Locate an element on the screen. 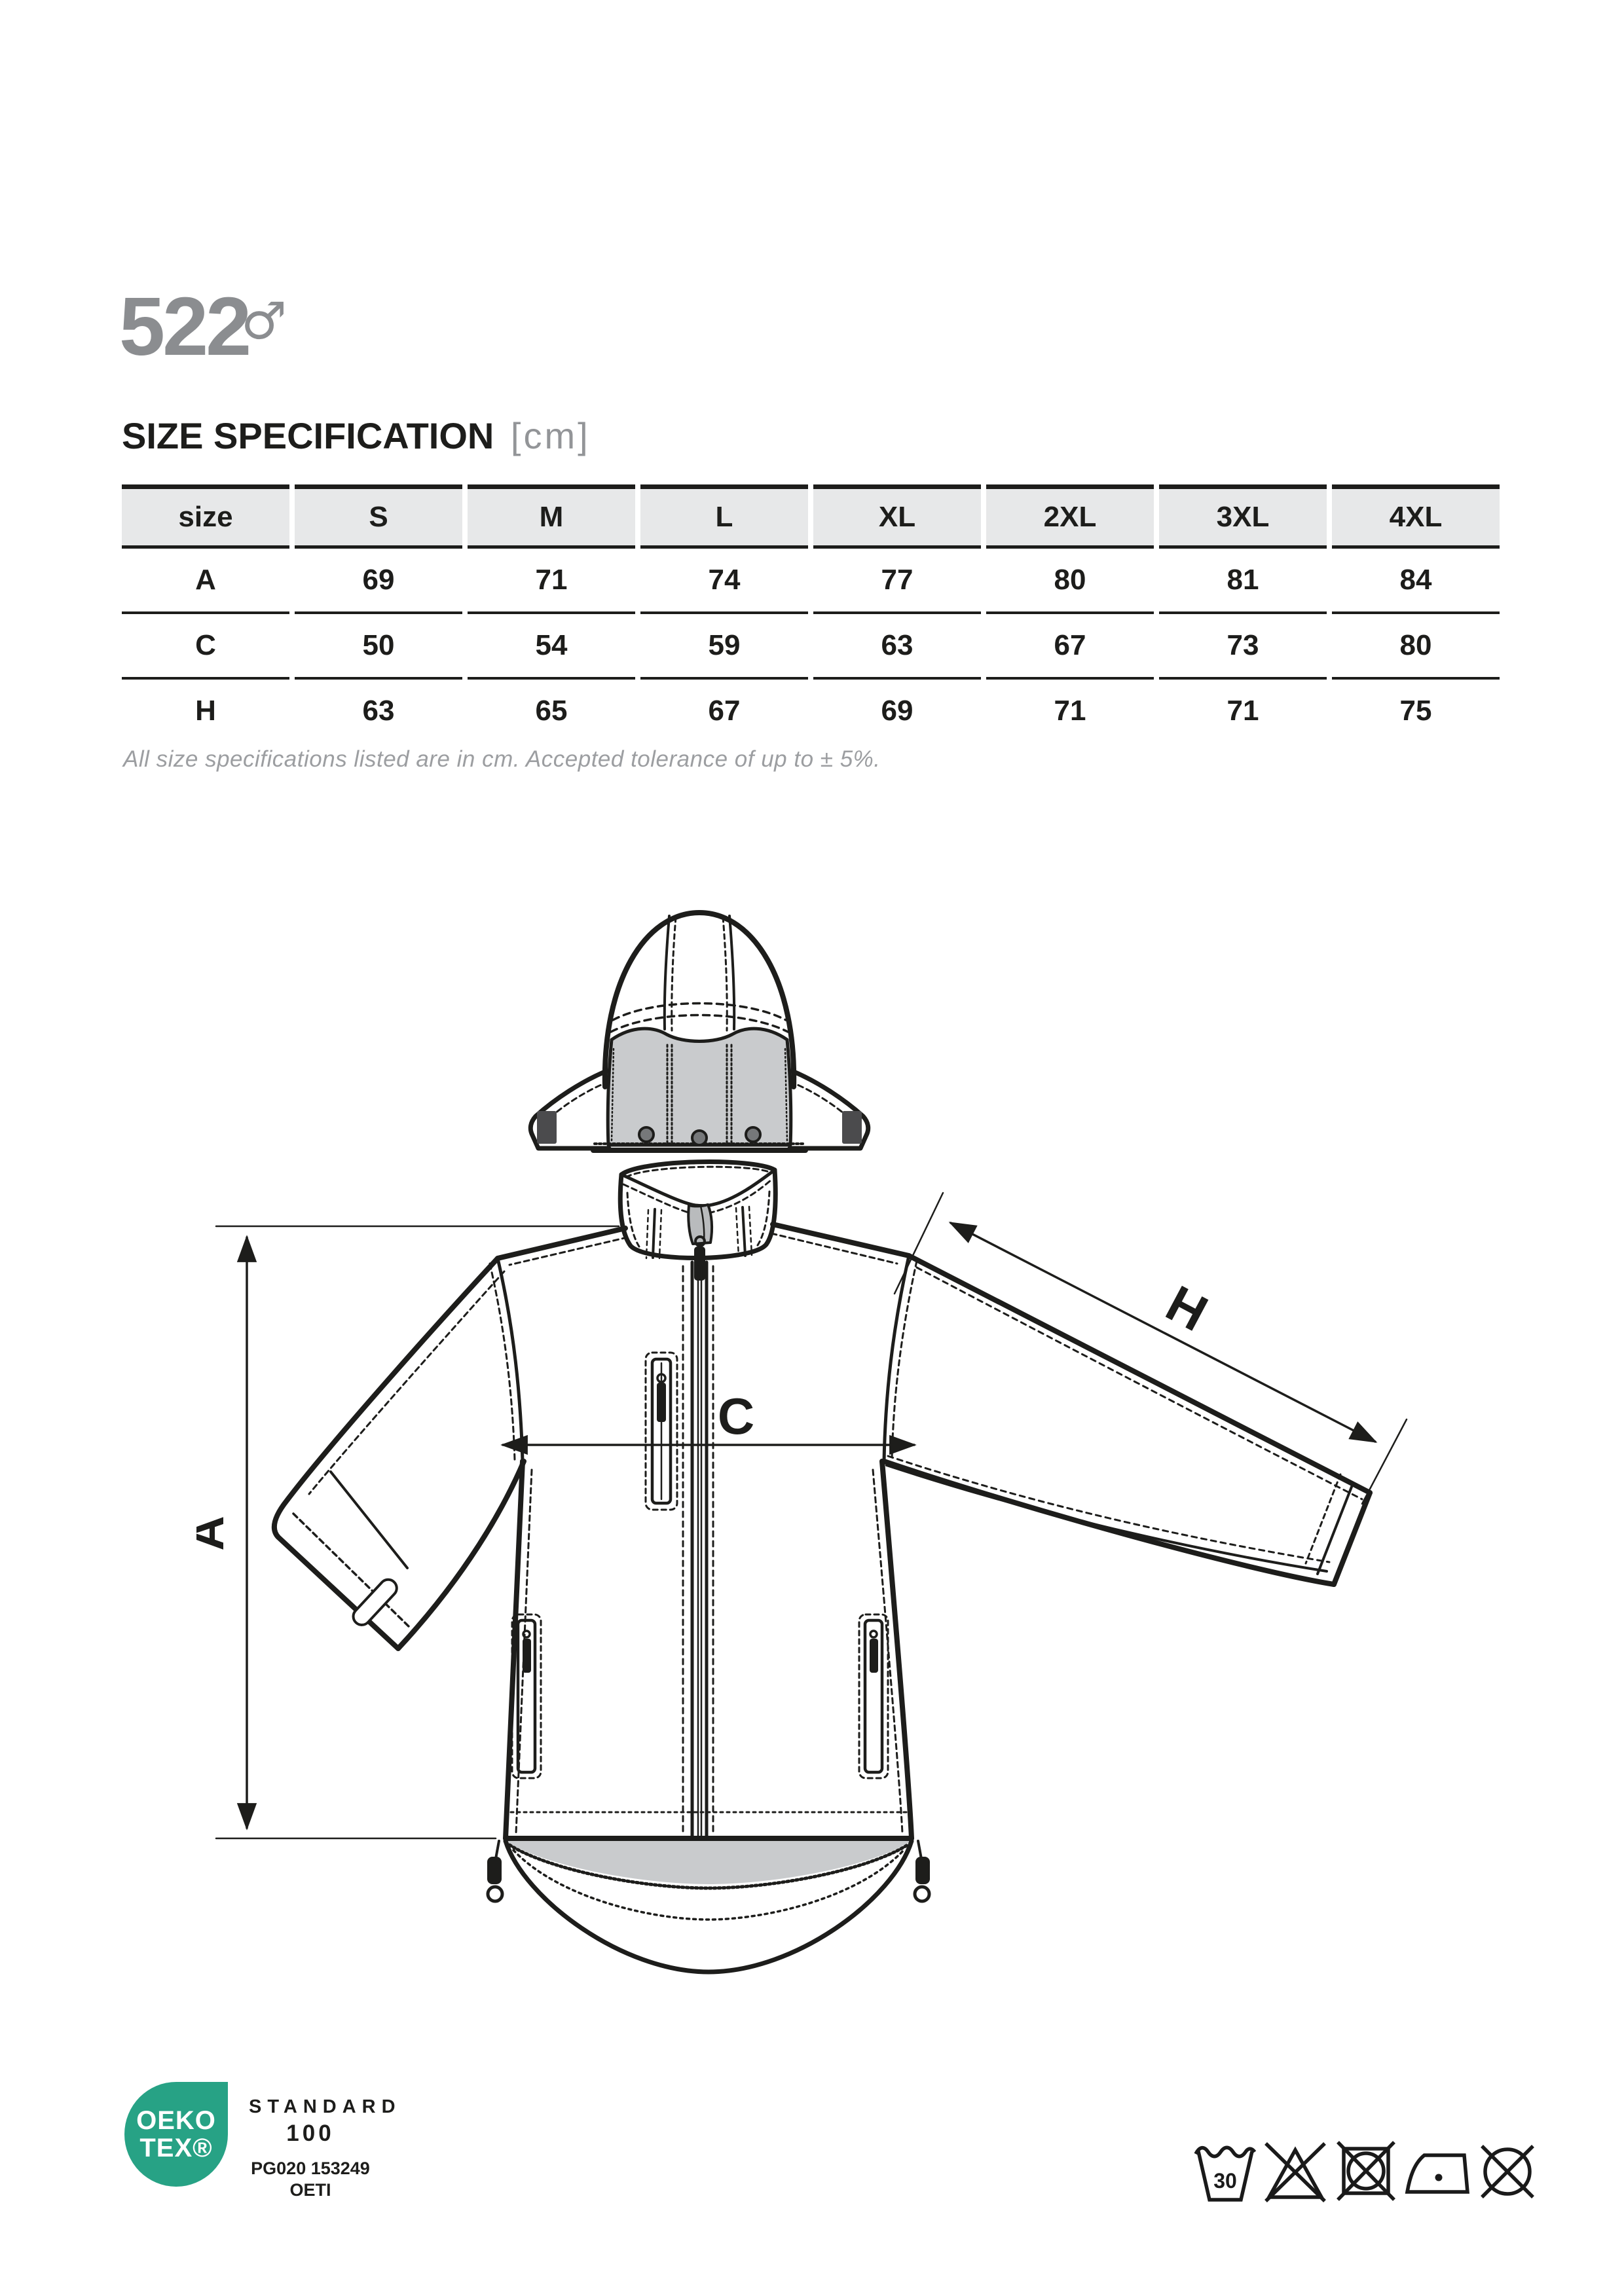 The image size is (1624, 2296). cell-value: 74 is located at coordinates (724, 581).